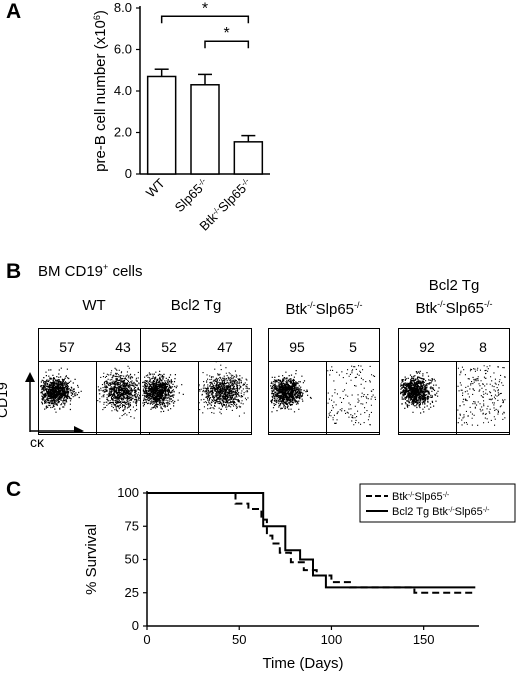 The image size is (520, 678). Describe the element at coordinates (67, 347) in the screenshot. I see `gate-left-percent: 57` at that location.